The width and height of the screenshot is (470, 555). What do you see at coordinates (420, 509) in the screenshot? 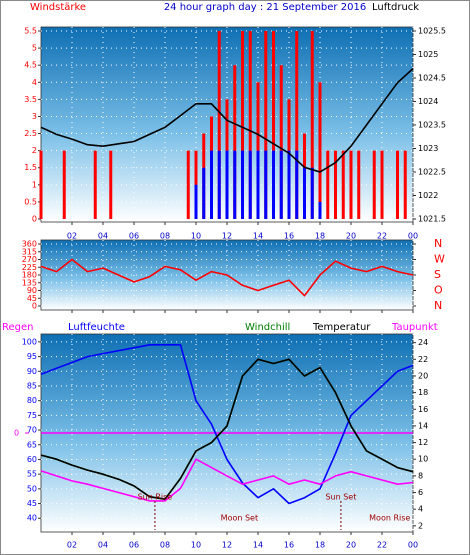
I see `y2-tick-label: 4` at bounding box center [420, 509].